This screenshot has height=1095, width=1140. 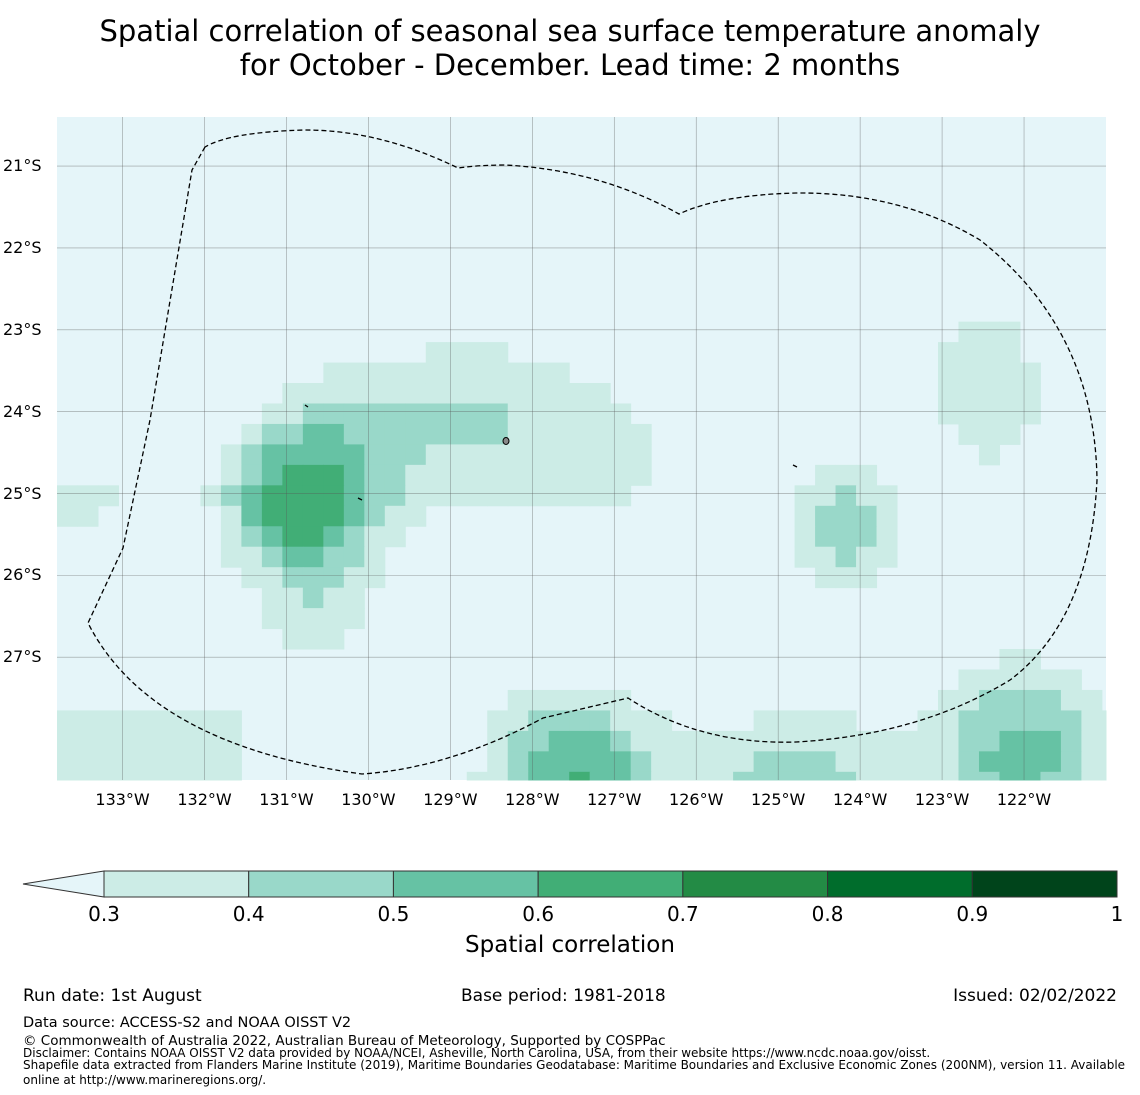 I want to click on longitude-label: 123°W, so click(x=942, y=799).